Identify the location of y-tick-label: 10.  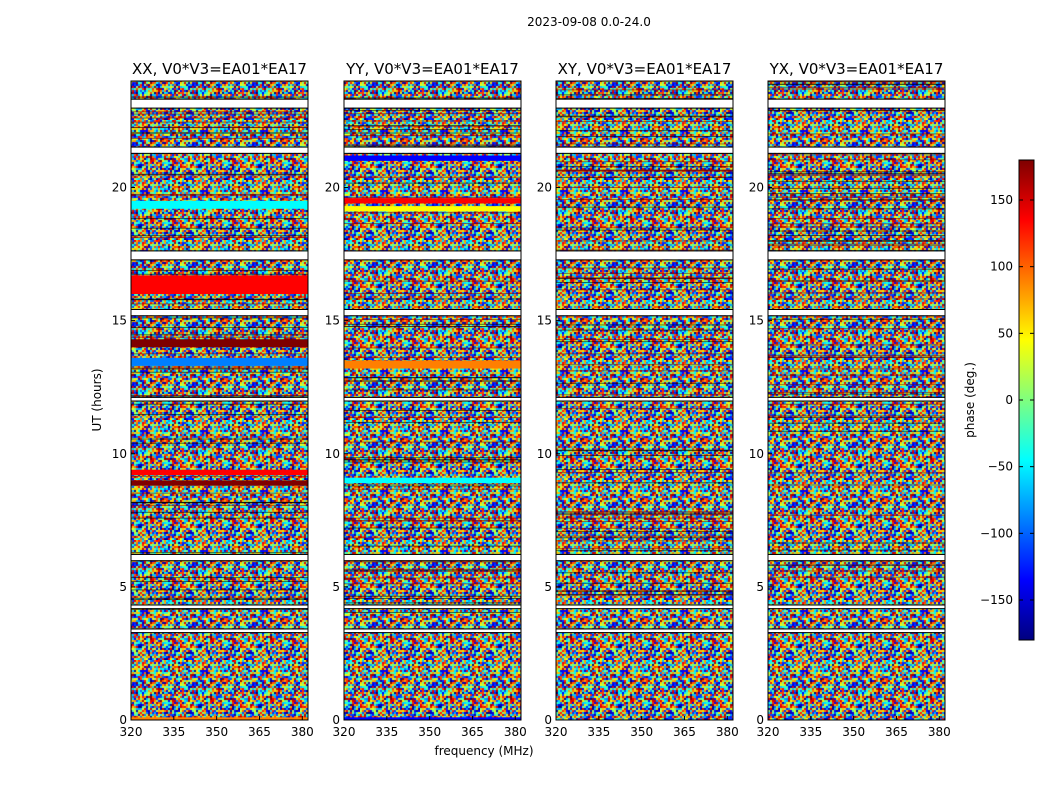
(756, 454).